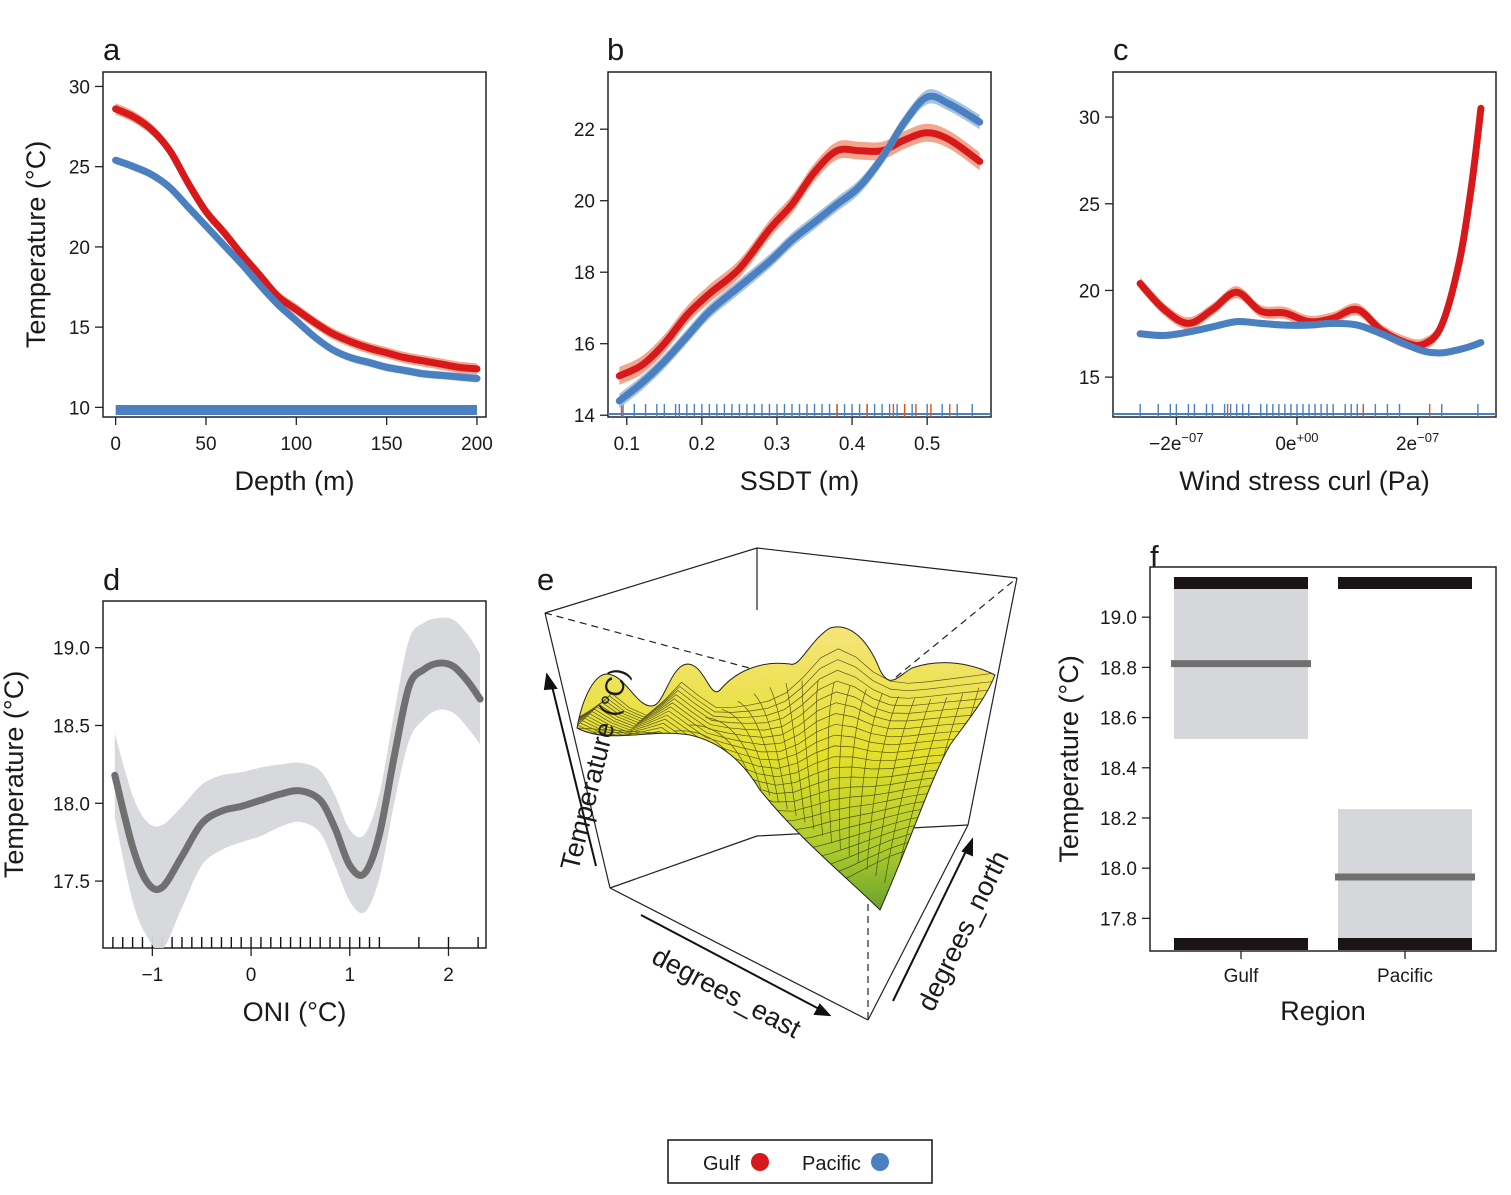 The width and height of the screenshot is (1511, 1195). I want to click on panel-label-e: e, so click(545, 579).